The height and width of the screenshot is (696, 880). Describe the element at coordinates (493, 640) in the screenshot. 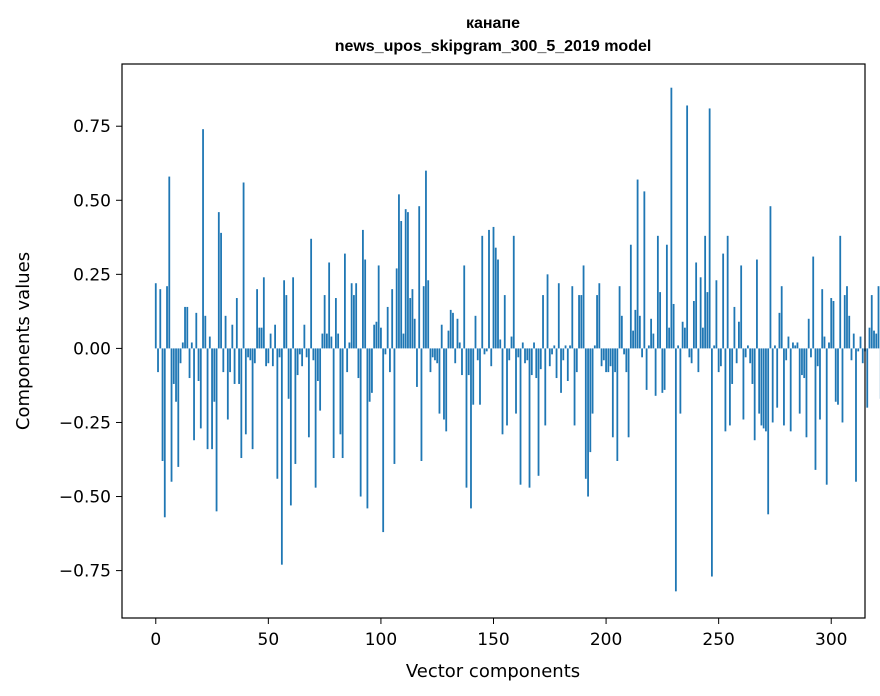

I see `x-tick-label: 150` at that location.